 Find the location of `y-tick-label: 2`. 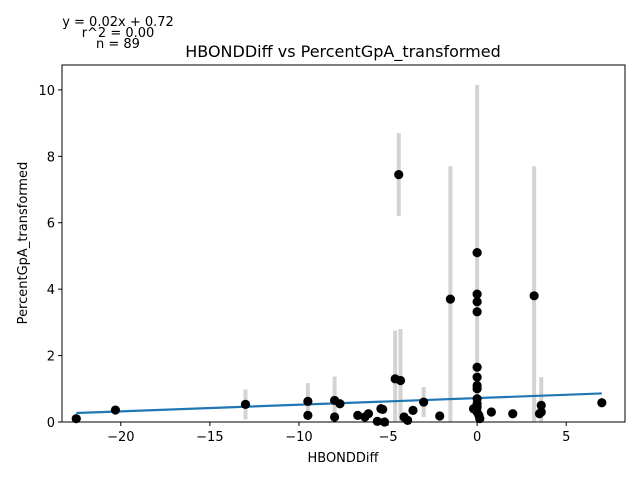

y-tick-label: 2 is located at coordinates (51, 357).